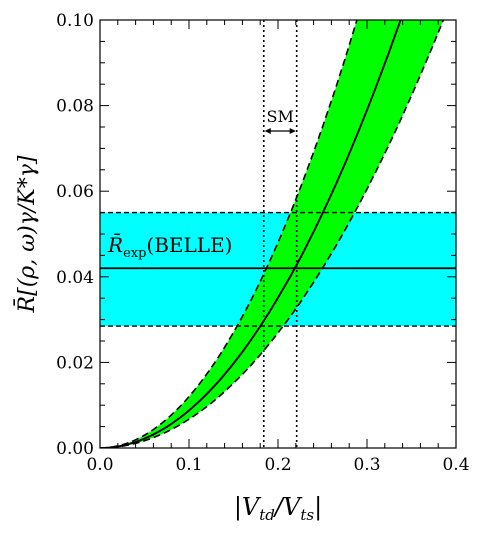 The width and height of the screenshot is (480, 533). Describe the element at coordinates (188, 465) in the screenshot. I see `x-tick-label: 0.1` at that location.